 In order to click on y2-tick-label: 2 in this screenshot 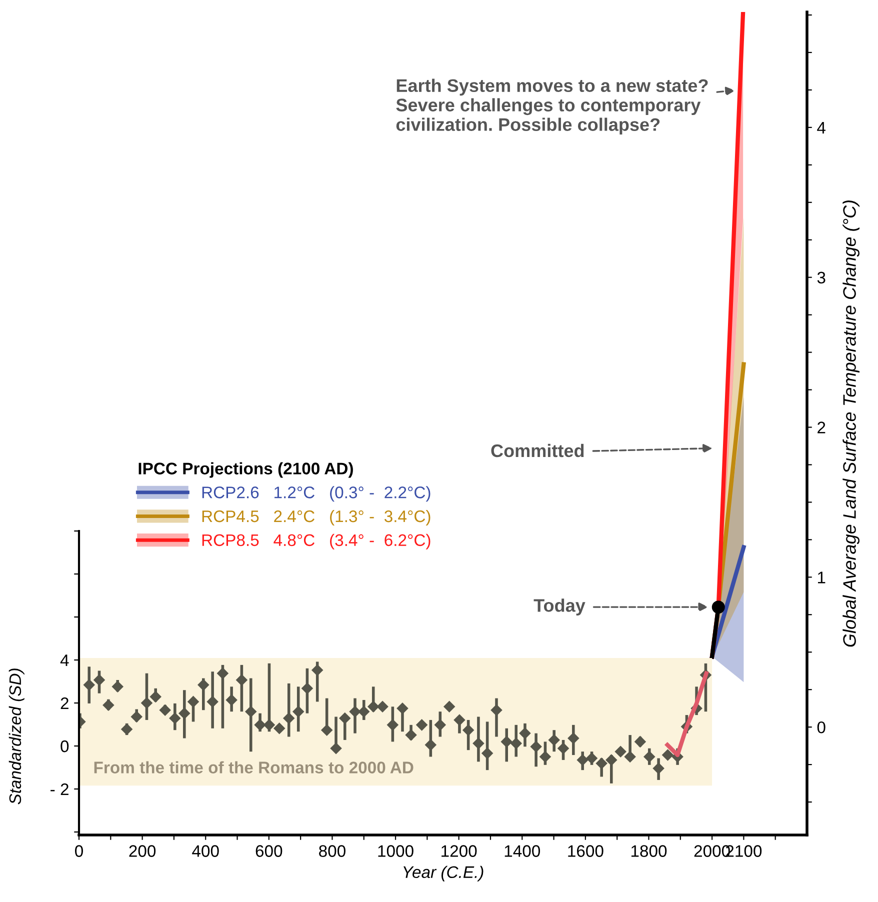, I will do `click(822, 428)`.